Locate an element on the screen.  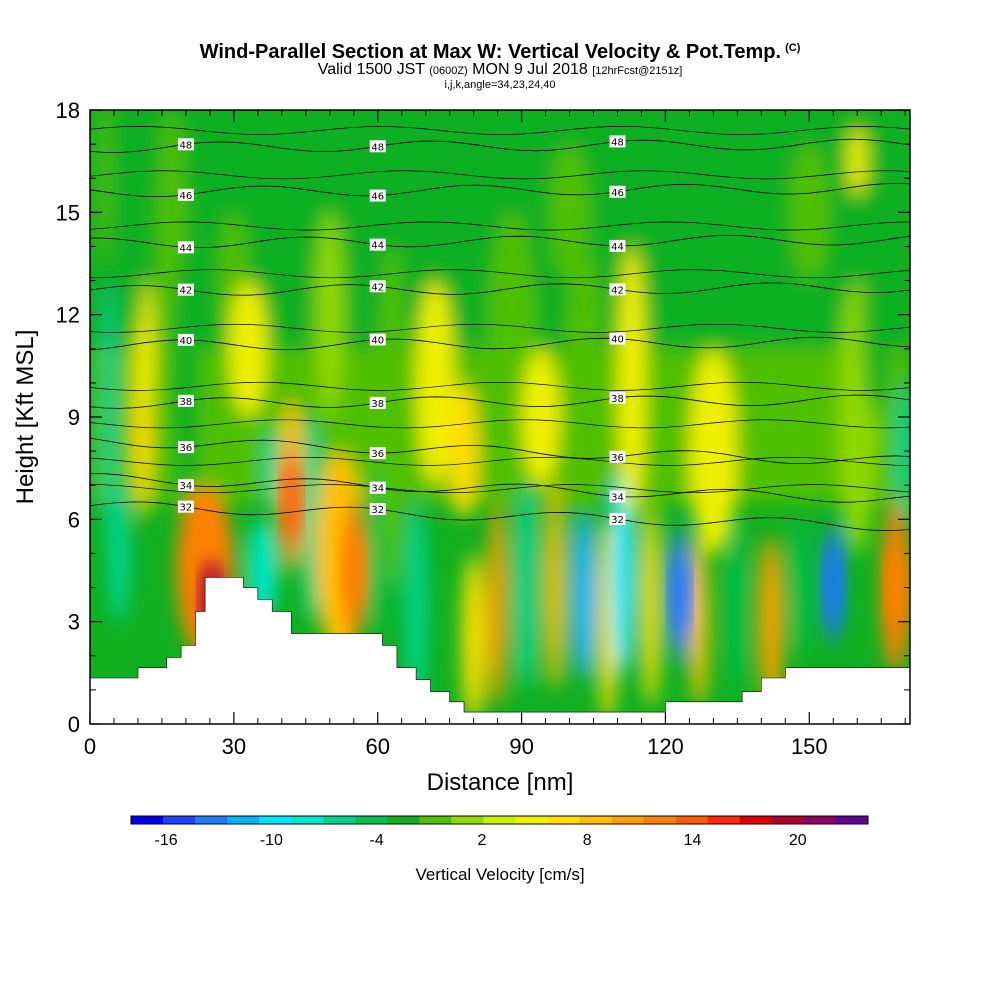
y-tick-label: 15 is located at coordinates (68, 212).